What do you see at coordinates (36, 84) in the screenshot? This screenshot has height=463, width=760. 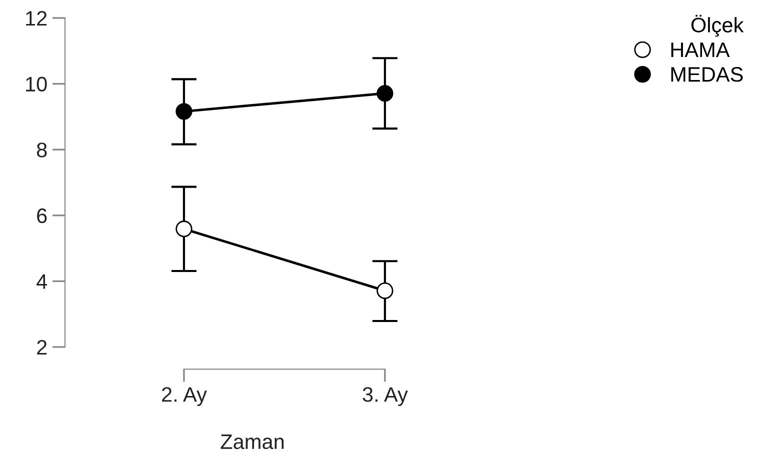 I see `y-tick-label: 10` at bounding box center [36, 84].